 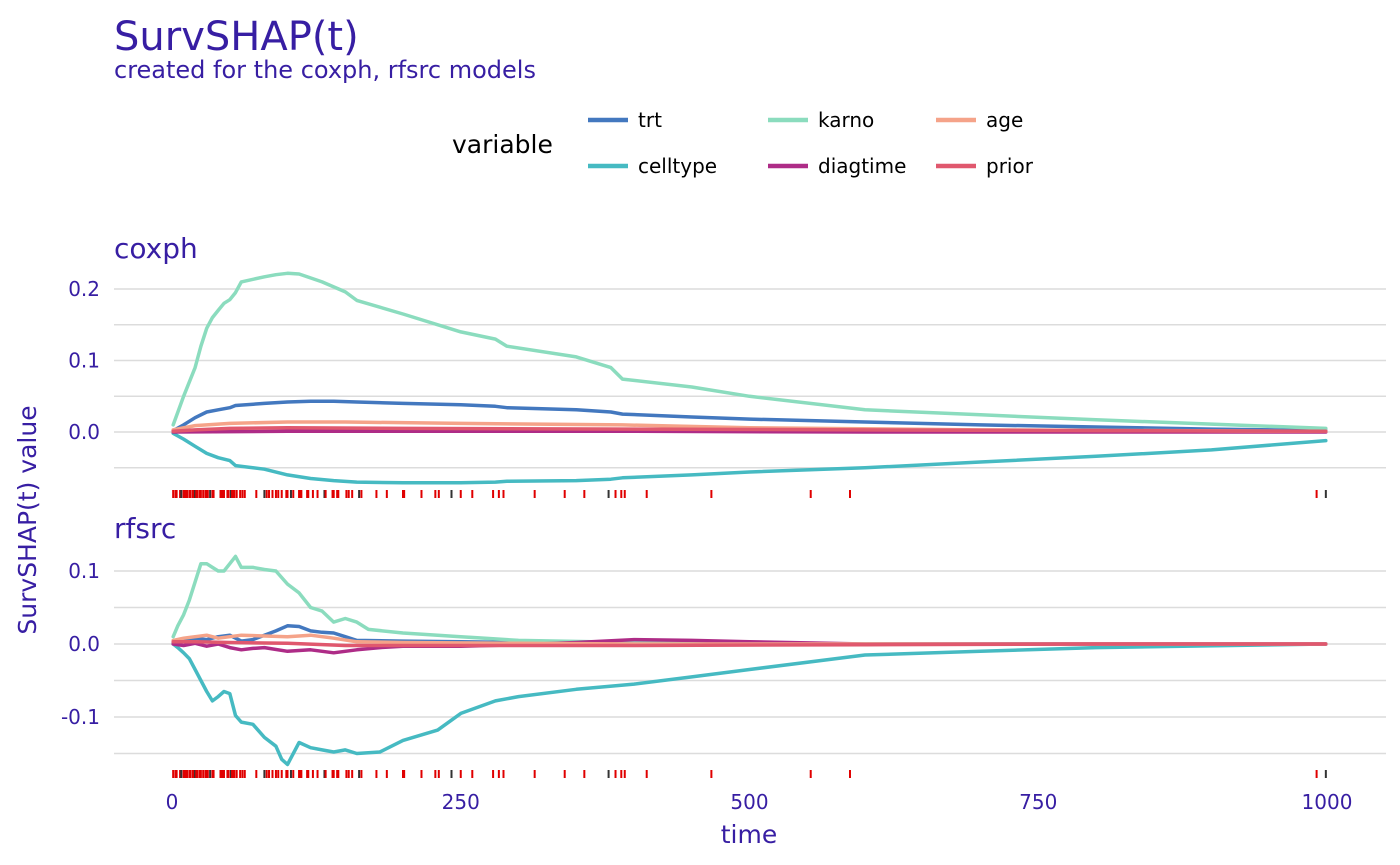 I want to click on legend: trt celltype karno diagtime age prior, so click(x=811, y=143).